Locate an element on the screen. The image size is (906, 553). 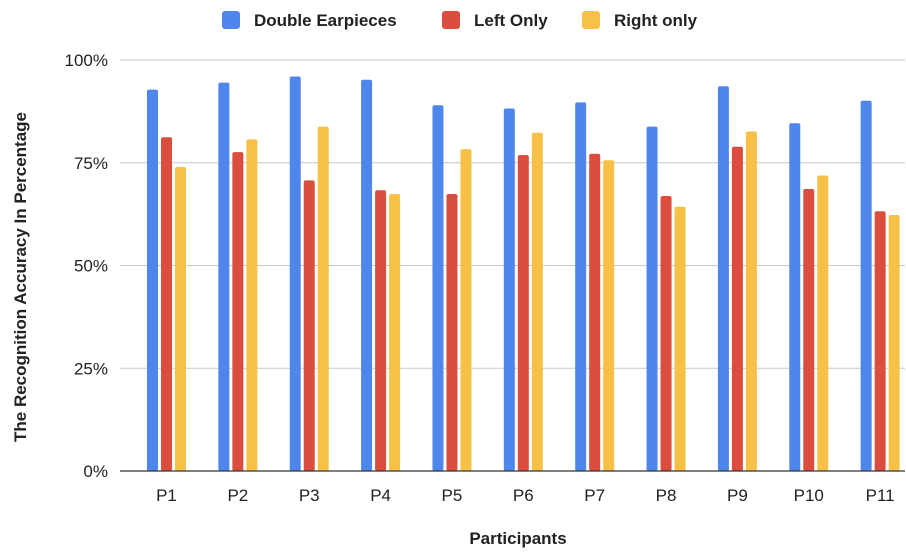
y-axis-ticks: 0% 25% 50% 75% 100% is located at coordinates (86, 266).